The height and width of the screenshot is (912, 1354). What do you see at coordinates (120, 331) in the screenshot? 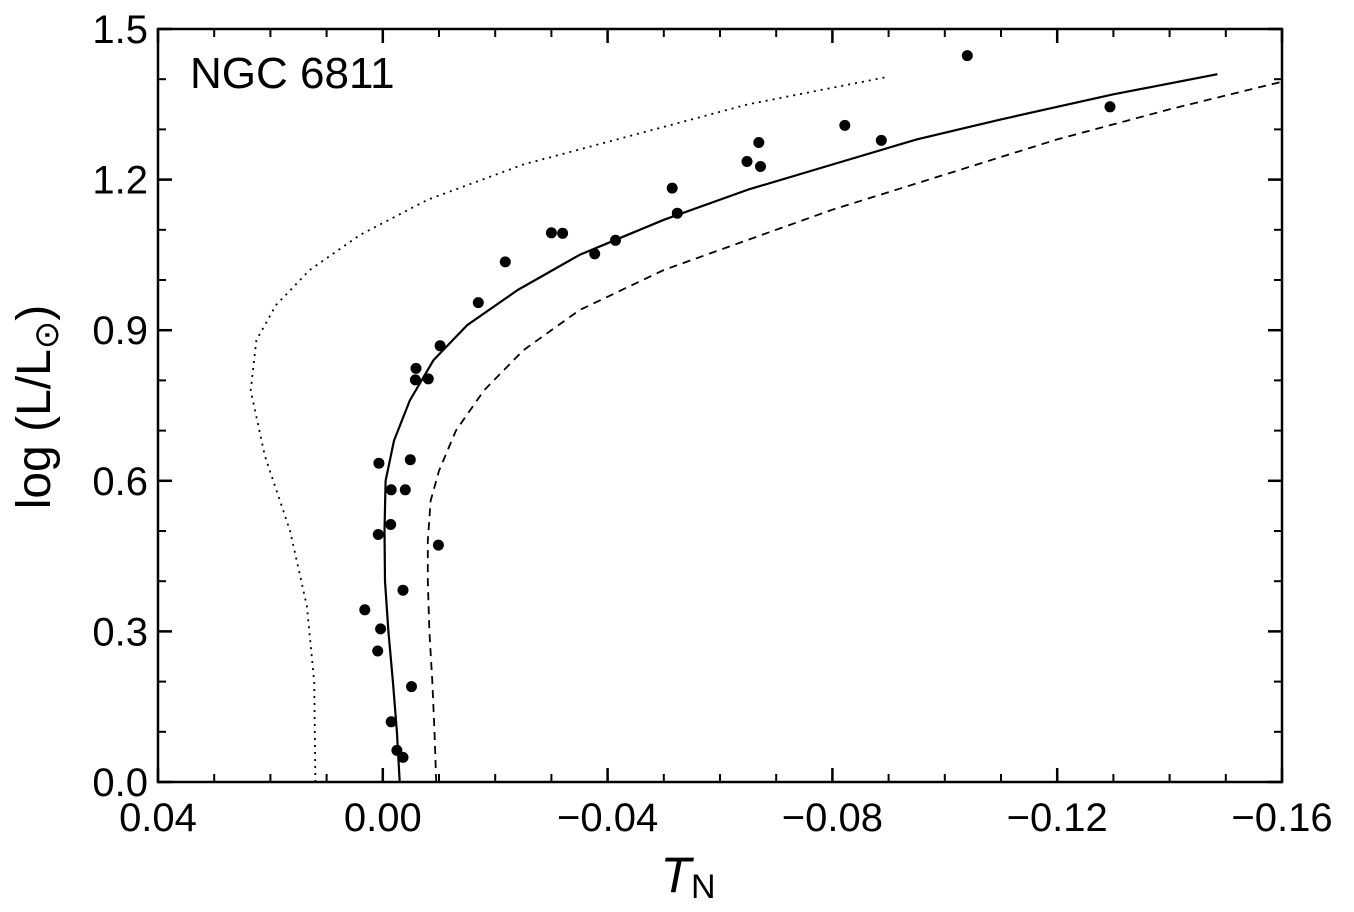
I see `y-tick-label: 0.9` at bounding box center [120, 331].